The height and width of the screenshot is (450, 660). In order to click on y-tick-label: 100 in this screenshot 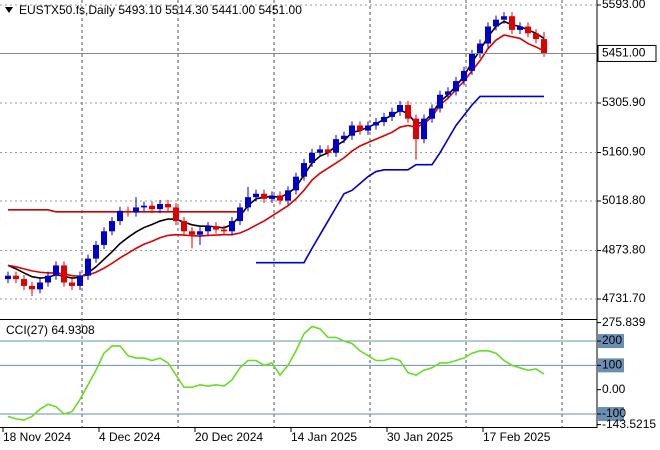, I will do `click(612, 365)`.